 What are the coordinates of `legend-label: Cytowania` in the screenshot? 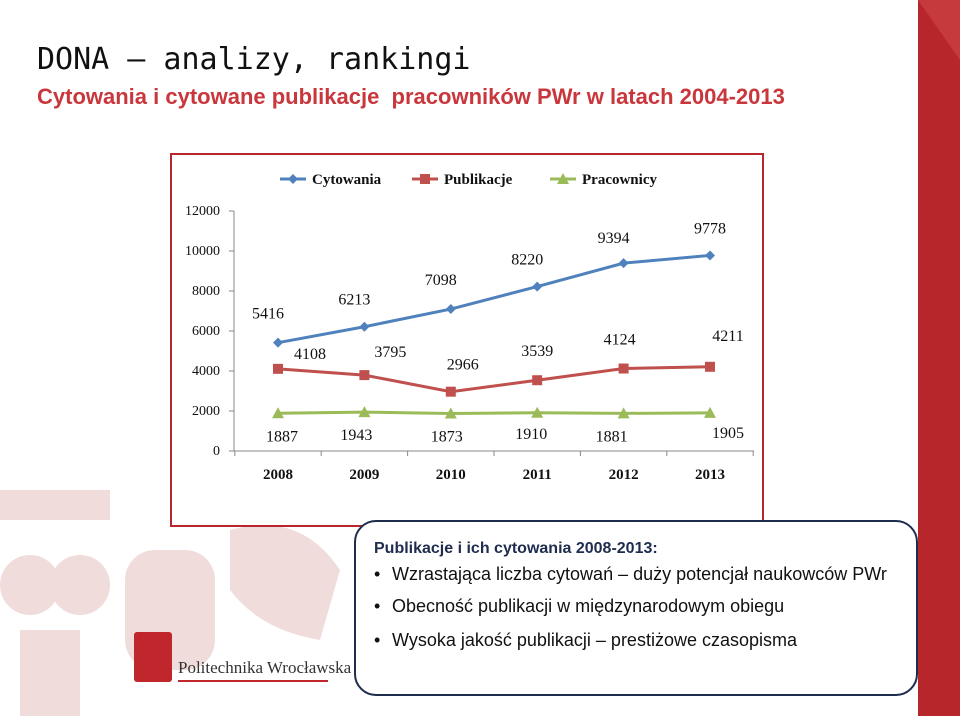 It's located at (347, 180).